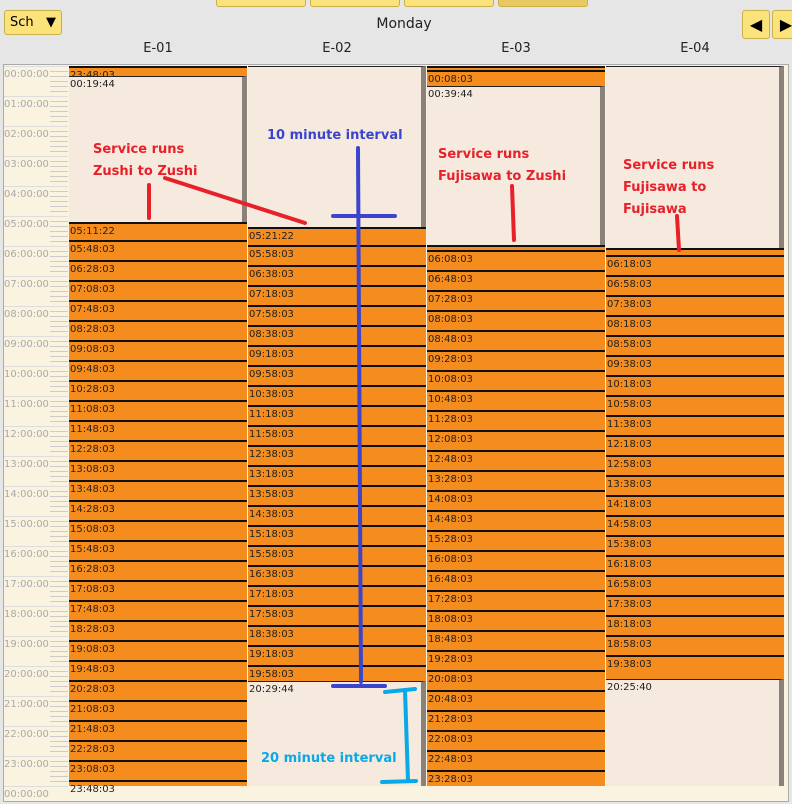 This screenshot has width=792, height=804. Describe the element at coordinates (337, 535) in the screenshot. I see `trip-block: 15:18:03` at that location.